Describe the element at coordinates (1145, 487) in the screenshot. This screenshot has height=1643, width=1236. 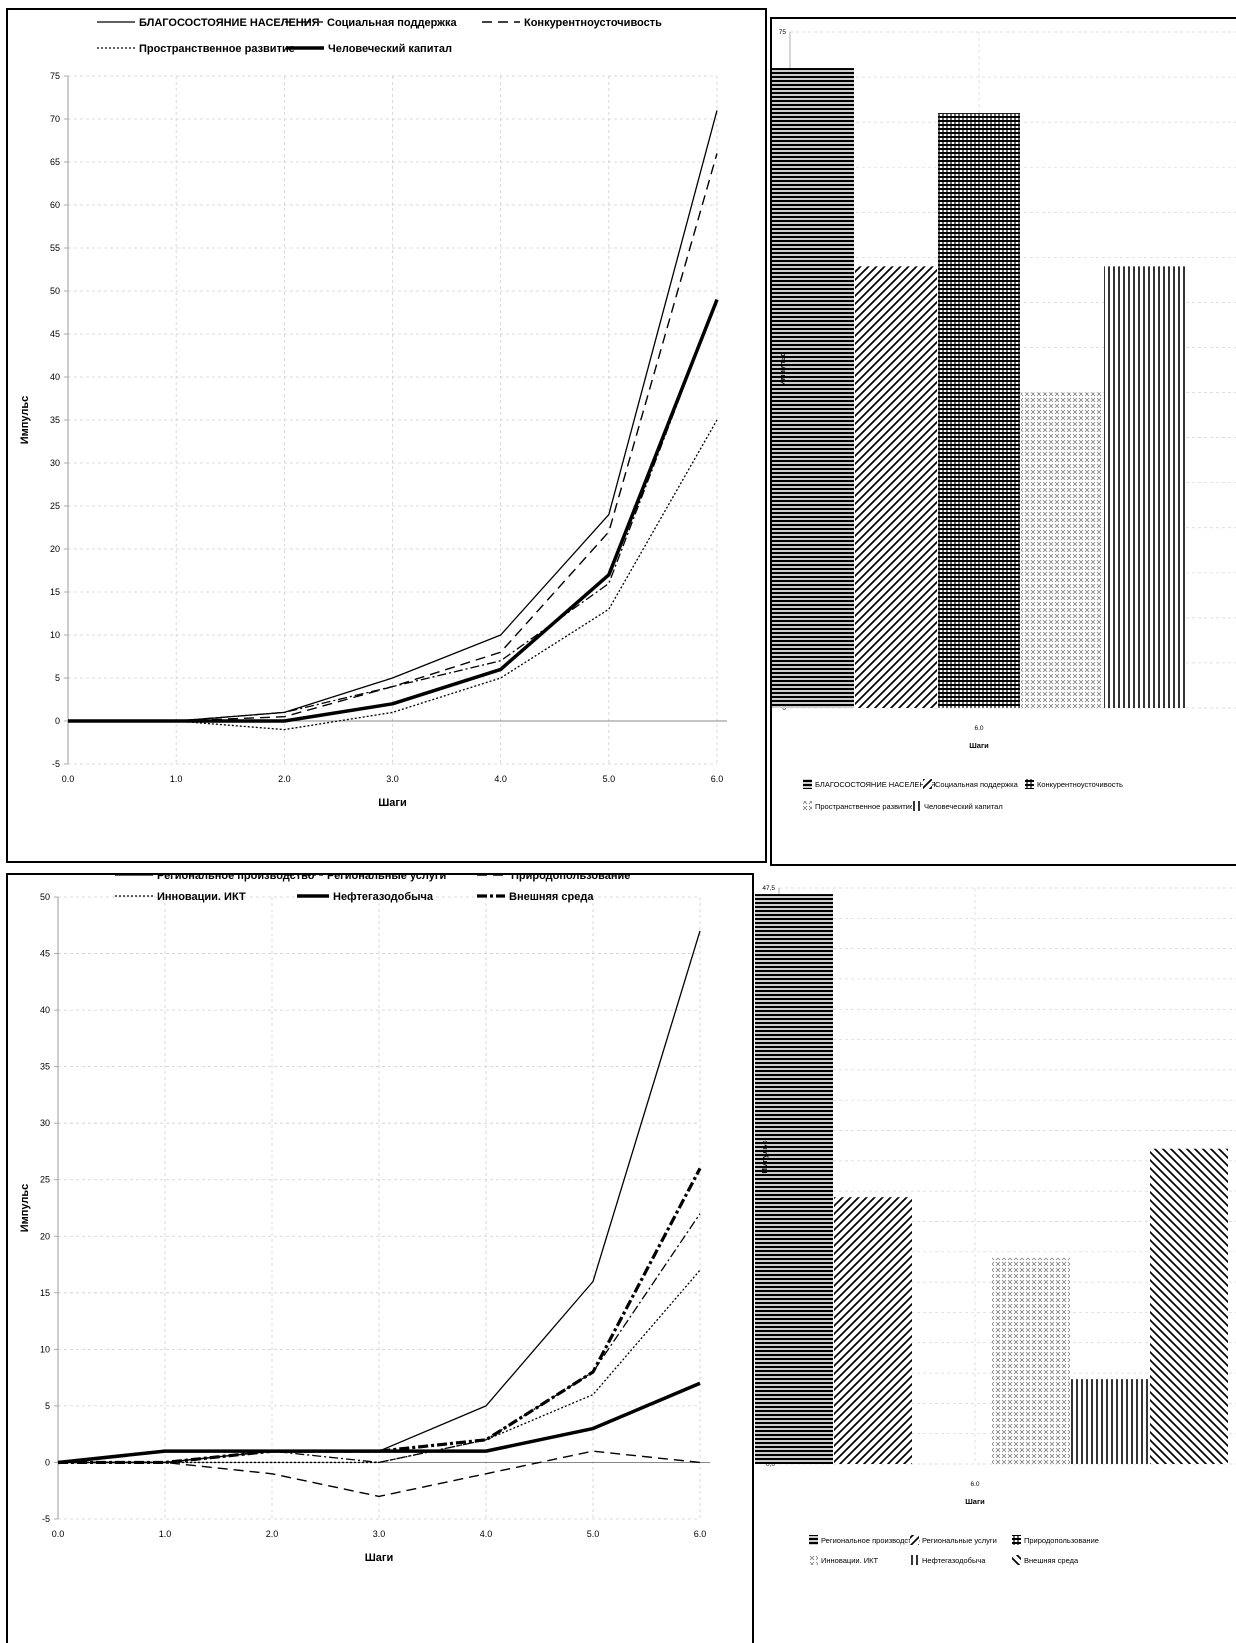
I see `bar-человеческий-капитал` at that location.